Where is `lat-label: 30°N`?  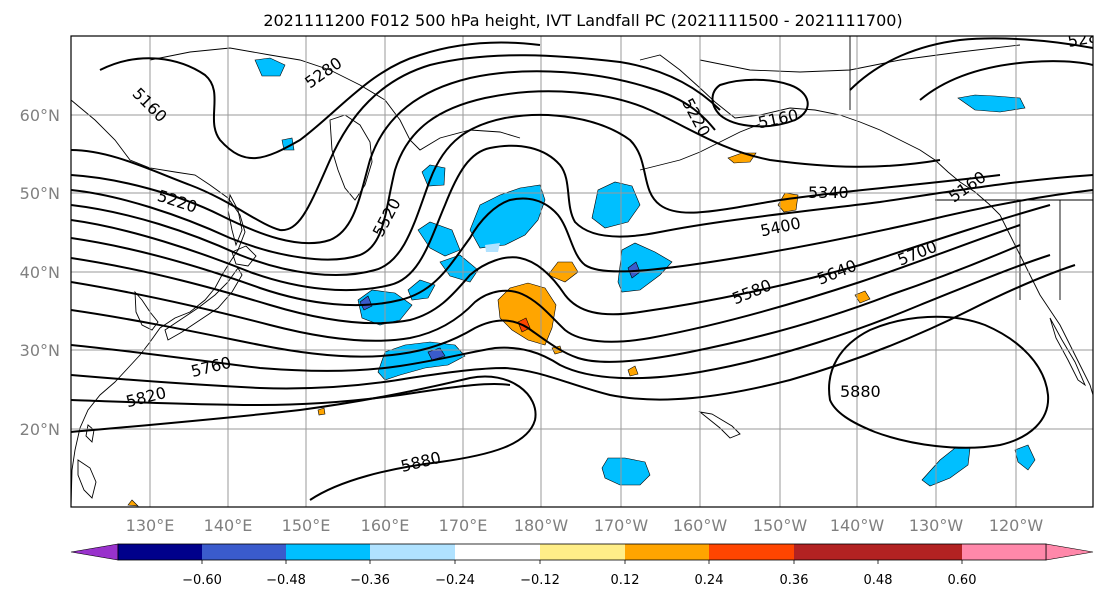 lat-label: 30°N is located at coordinates (40, 350).